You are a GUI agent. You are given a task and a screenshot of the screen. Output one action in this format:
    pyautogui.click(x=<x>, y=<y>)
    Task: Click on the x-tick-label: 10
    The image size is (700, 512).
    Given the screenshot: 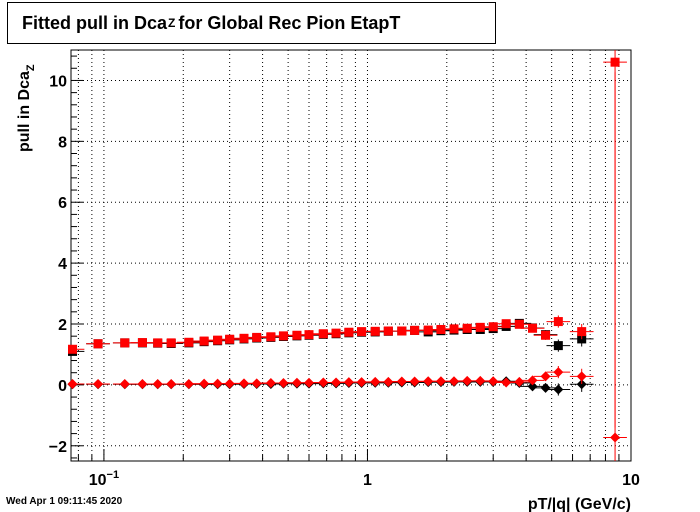 What is the action you would take?
    pyautogui.click(x=631, y=480)
    